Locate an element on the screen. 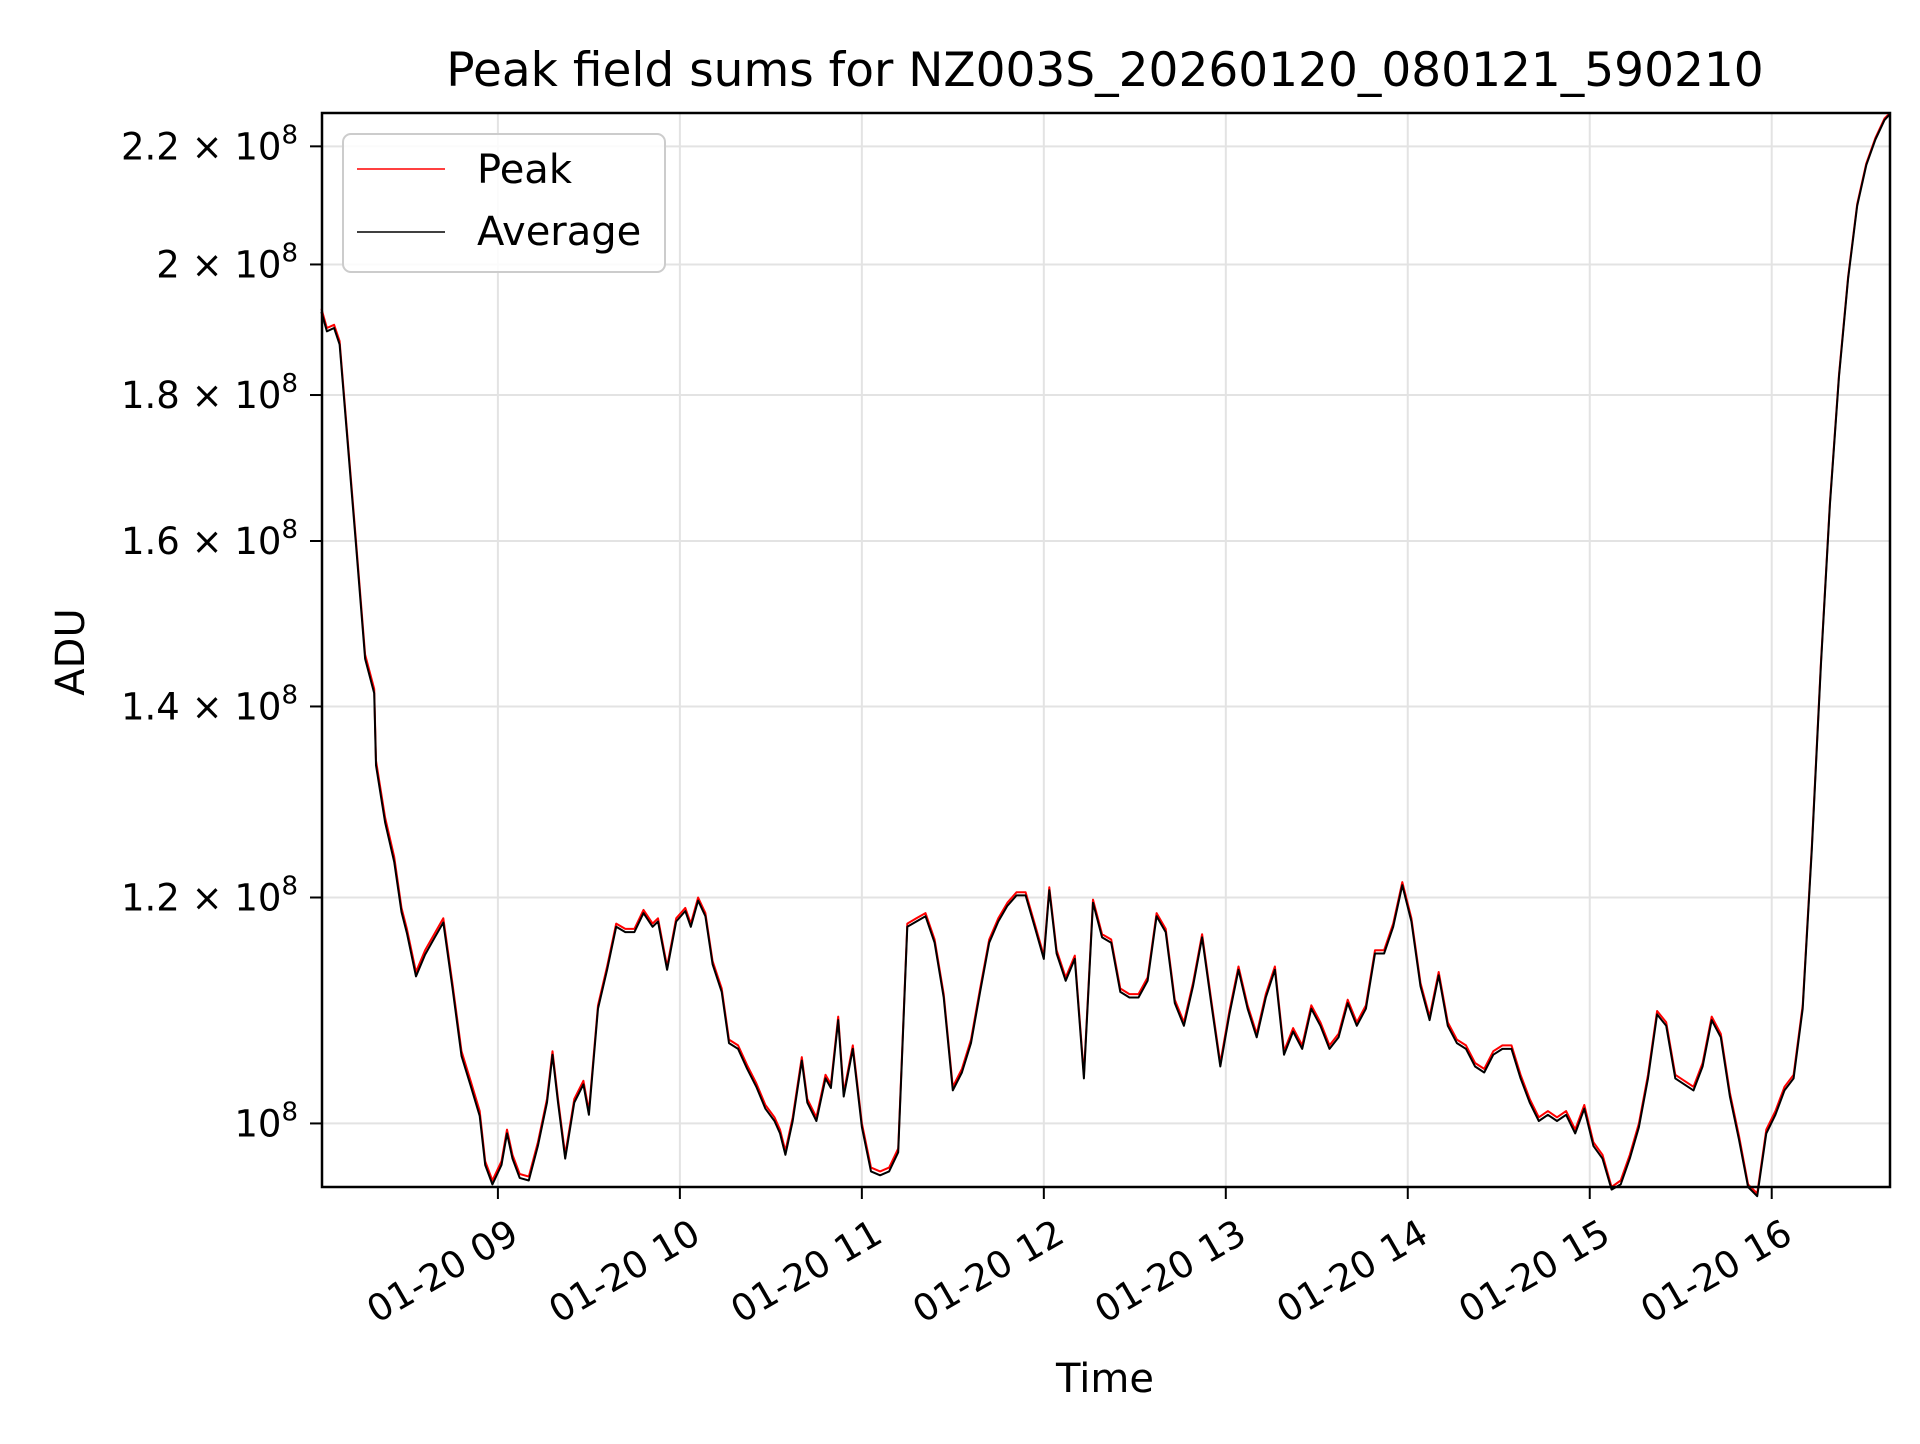 The image size is (1920, 1444). legend-label-peak: Peak is located at coordinates (525, 170).